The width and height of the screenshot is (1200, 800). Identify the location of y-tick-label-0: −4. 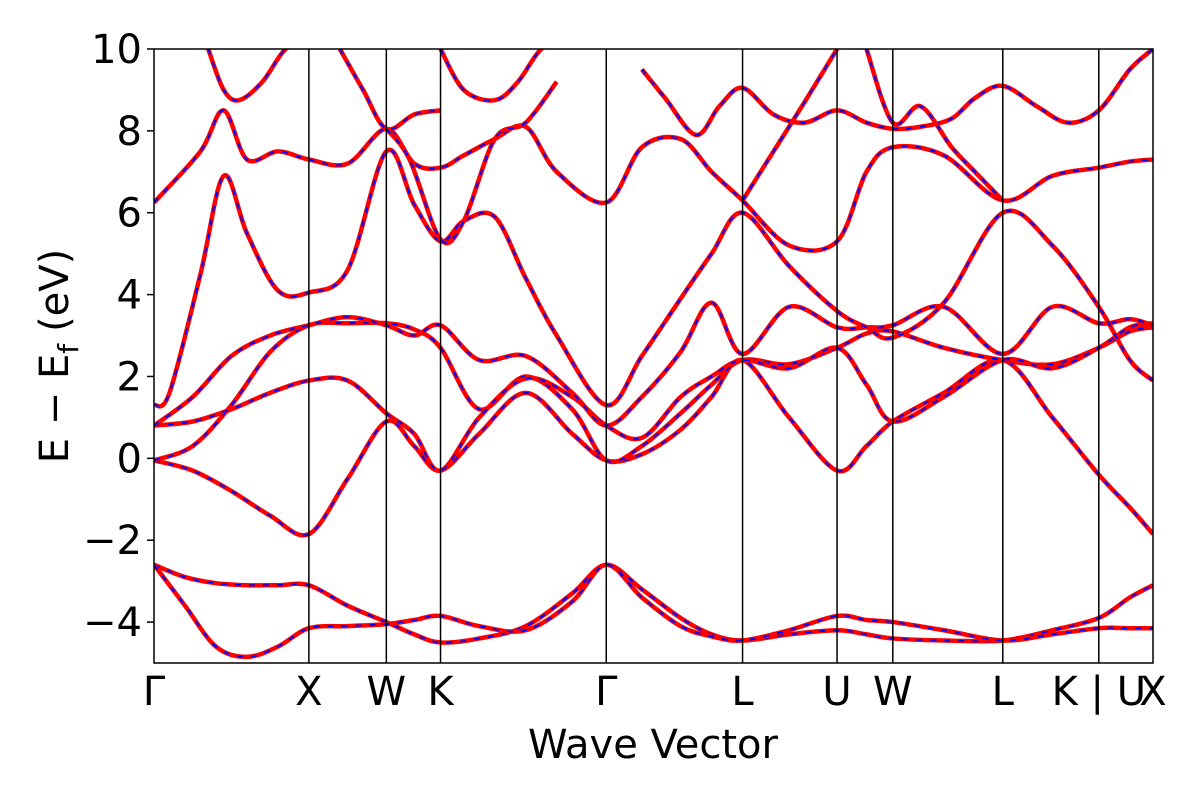
(112, 623).